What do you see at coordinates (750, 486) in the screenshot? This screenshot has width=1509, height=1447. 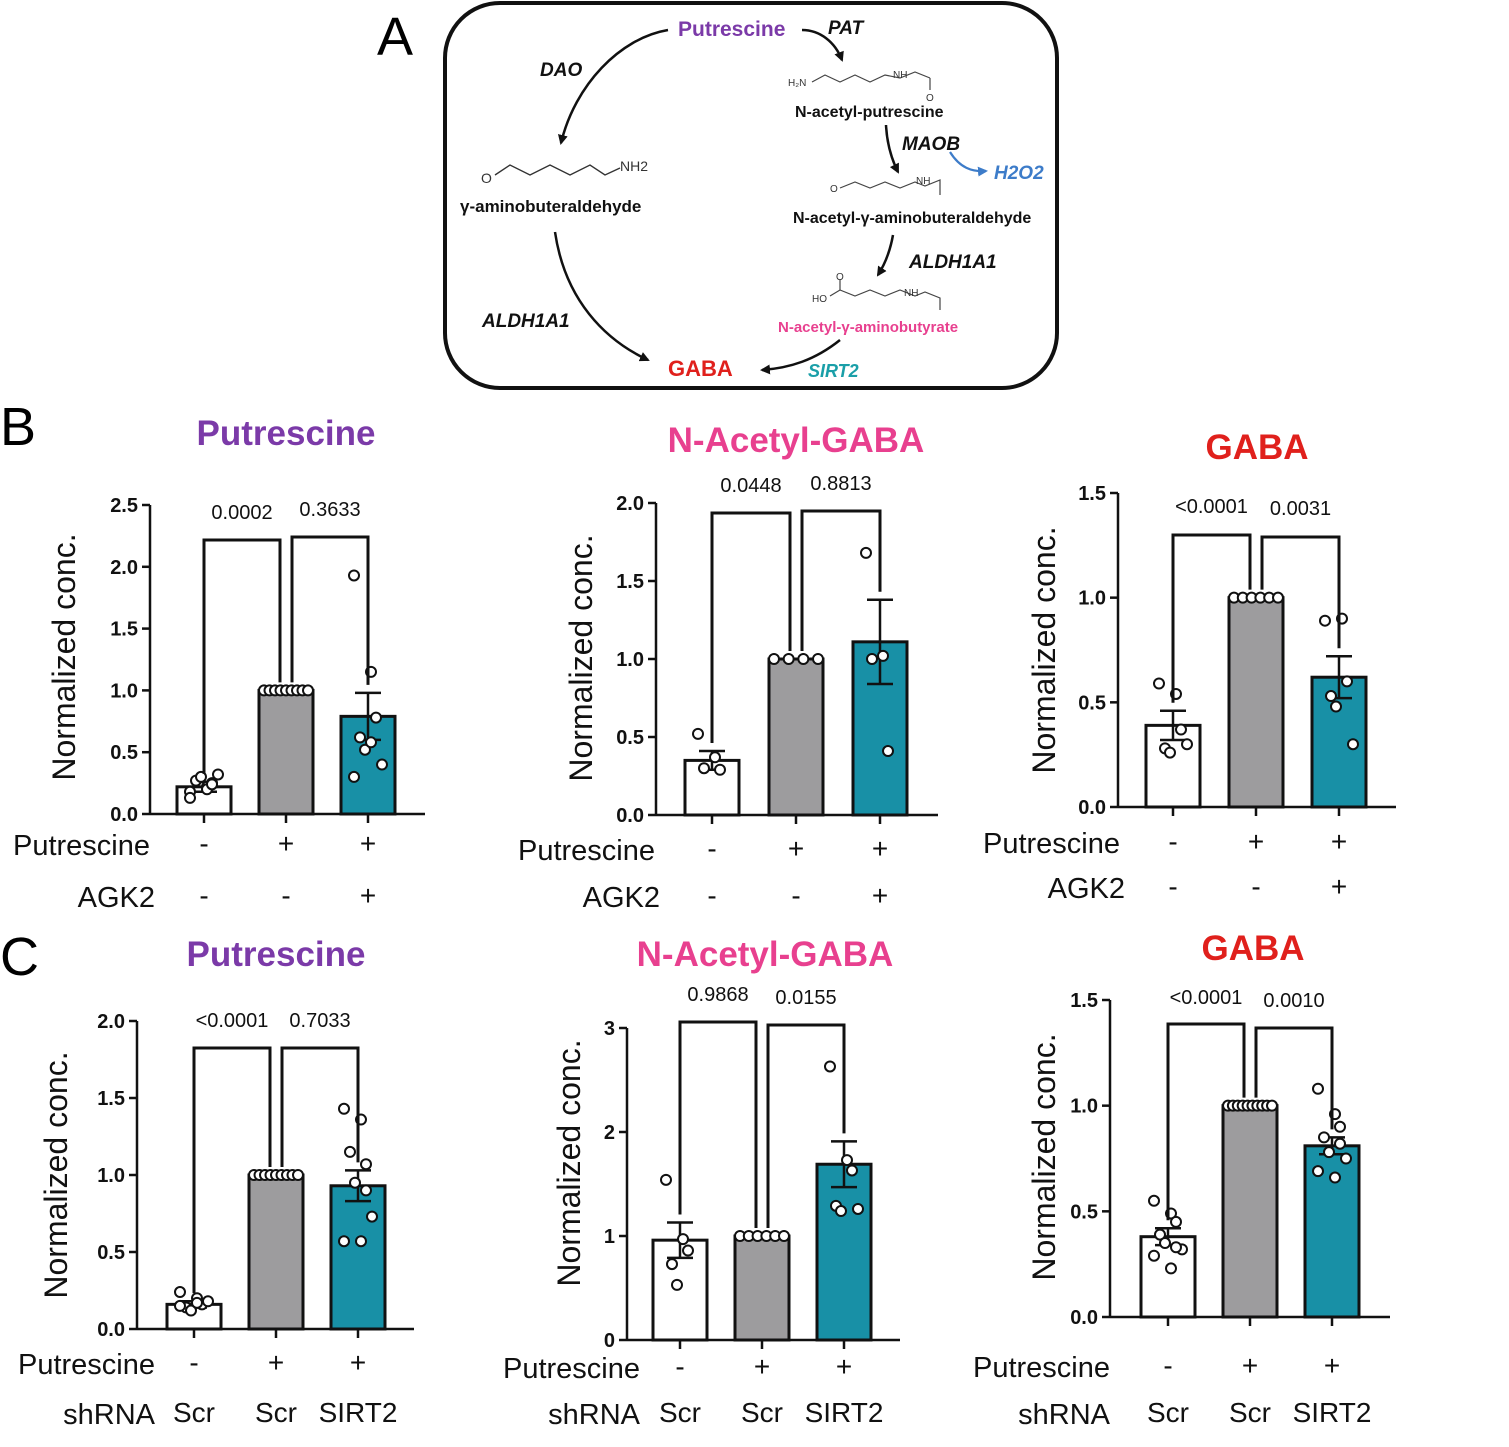 I see `p-value-label: 0.0448` at bounding box center [750, 486].